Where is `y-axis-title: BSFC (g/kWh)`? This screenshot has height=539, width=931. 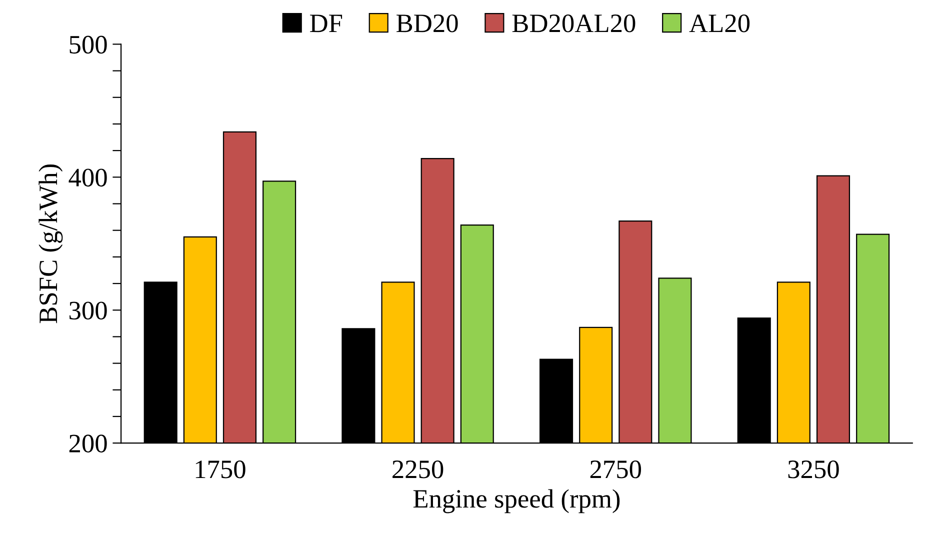
y-axis-title: BSFC (g/kWh) is located at coordinates (50, 244).